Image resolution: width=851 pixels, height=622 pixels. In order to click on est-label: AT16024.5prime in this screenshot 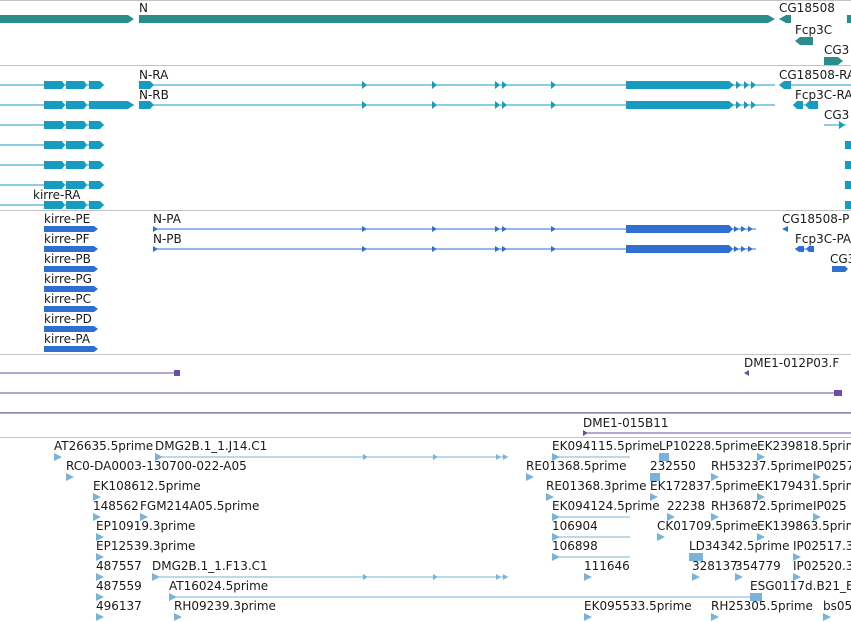, I will do `click(218, 586)`.